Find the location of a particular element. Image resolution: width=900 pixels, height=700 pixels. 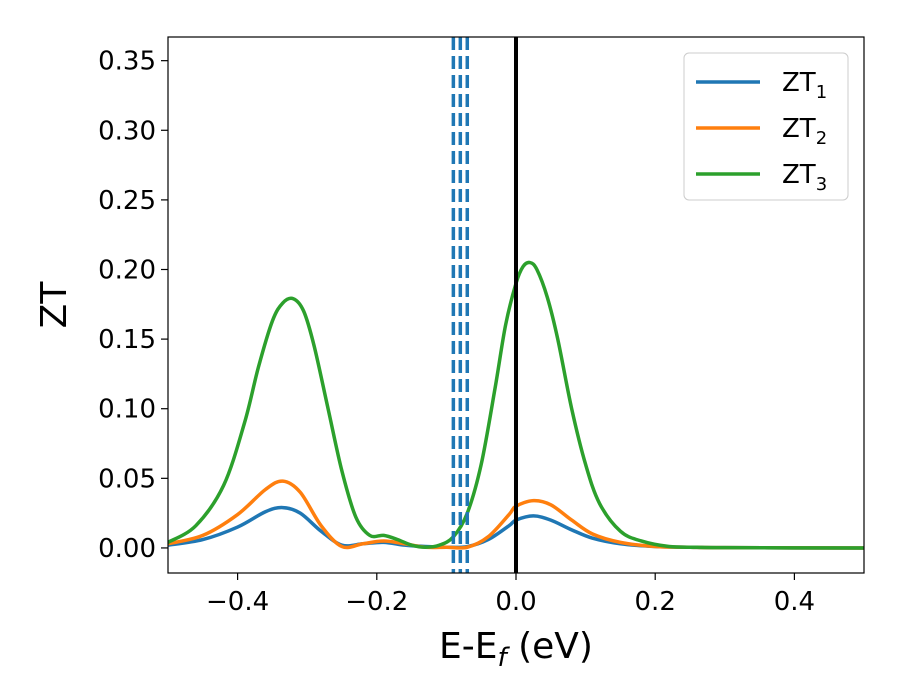

x-tick-label: 0.0 is located at coordinates (515, 602).